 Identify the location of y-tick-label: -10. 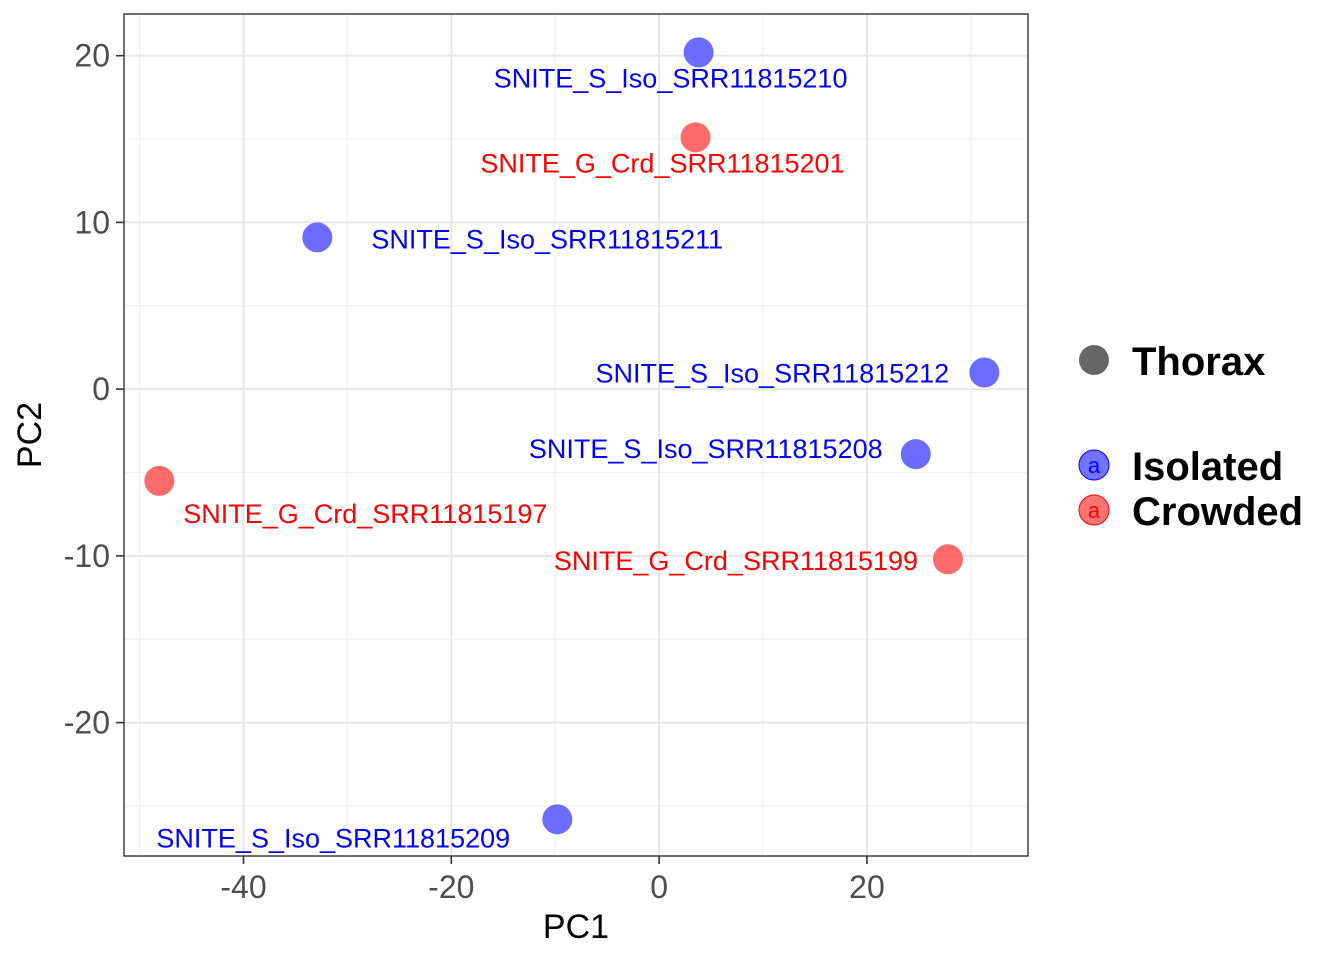
(87, 556).